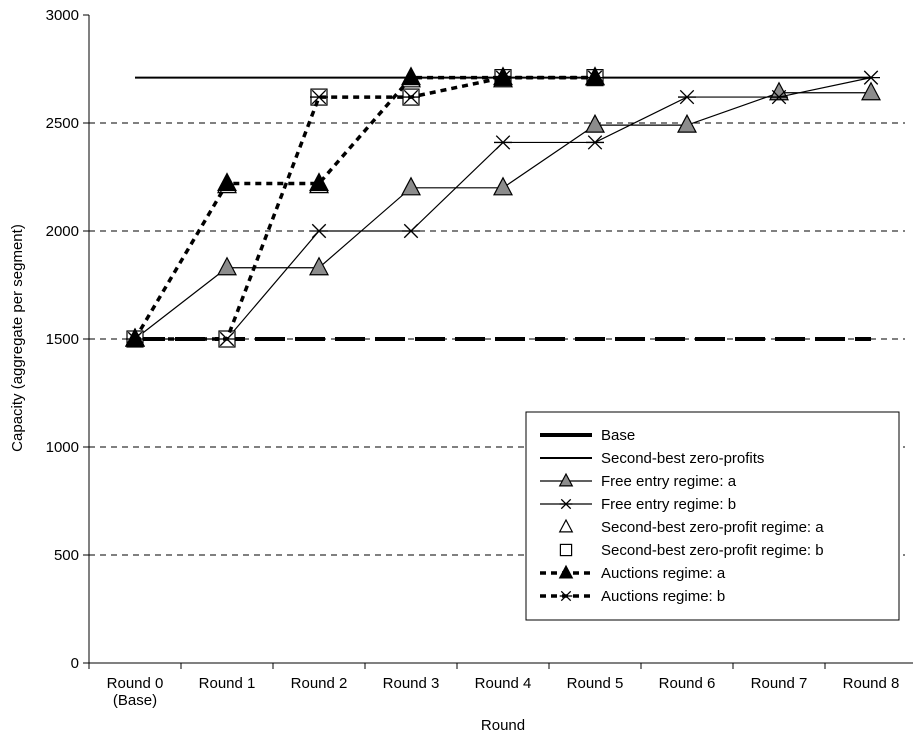  I want to click on x-tick-label-line: Round 6, so click(687, 683).